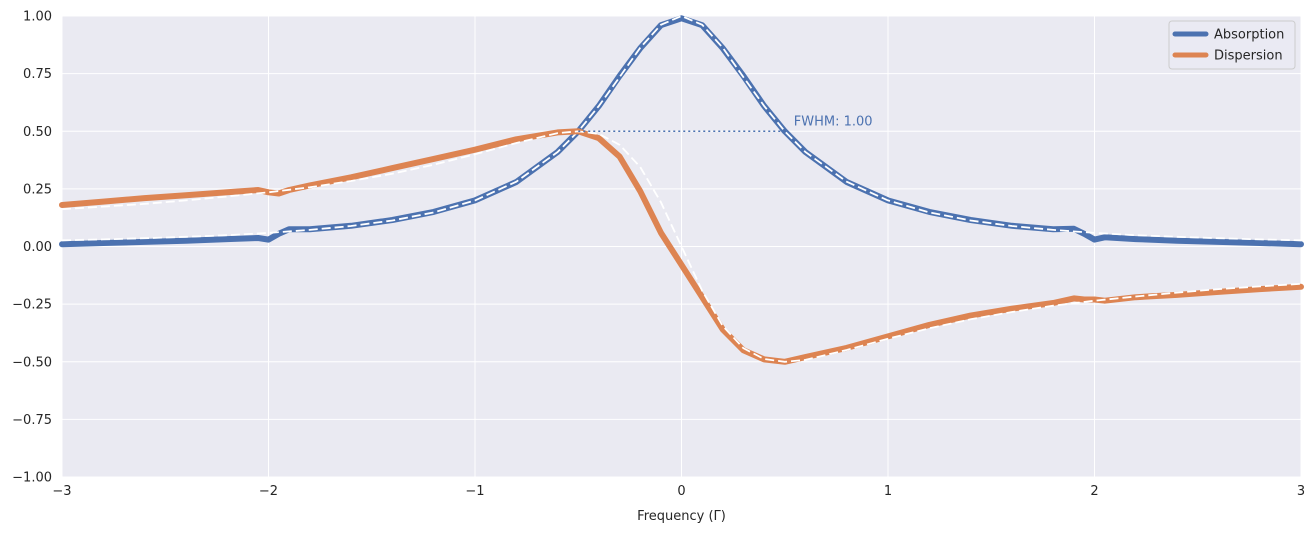  Describe the element at coordinates (61, 491) in the screenshot. I see `x-tick-label: −3` at that location.